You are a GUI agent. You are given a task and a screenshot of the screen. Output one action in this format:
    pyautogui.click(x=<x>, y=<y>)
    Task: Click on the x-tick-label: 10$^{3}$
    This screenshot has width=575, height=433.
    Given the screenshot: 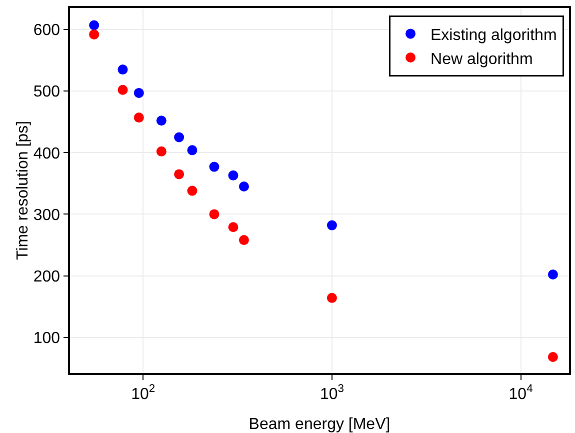 What is the action you would take?
    pyautogui.click(x=332, y=393)
    